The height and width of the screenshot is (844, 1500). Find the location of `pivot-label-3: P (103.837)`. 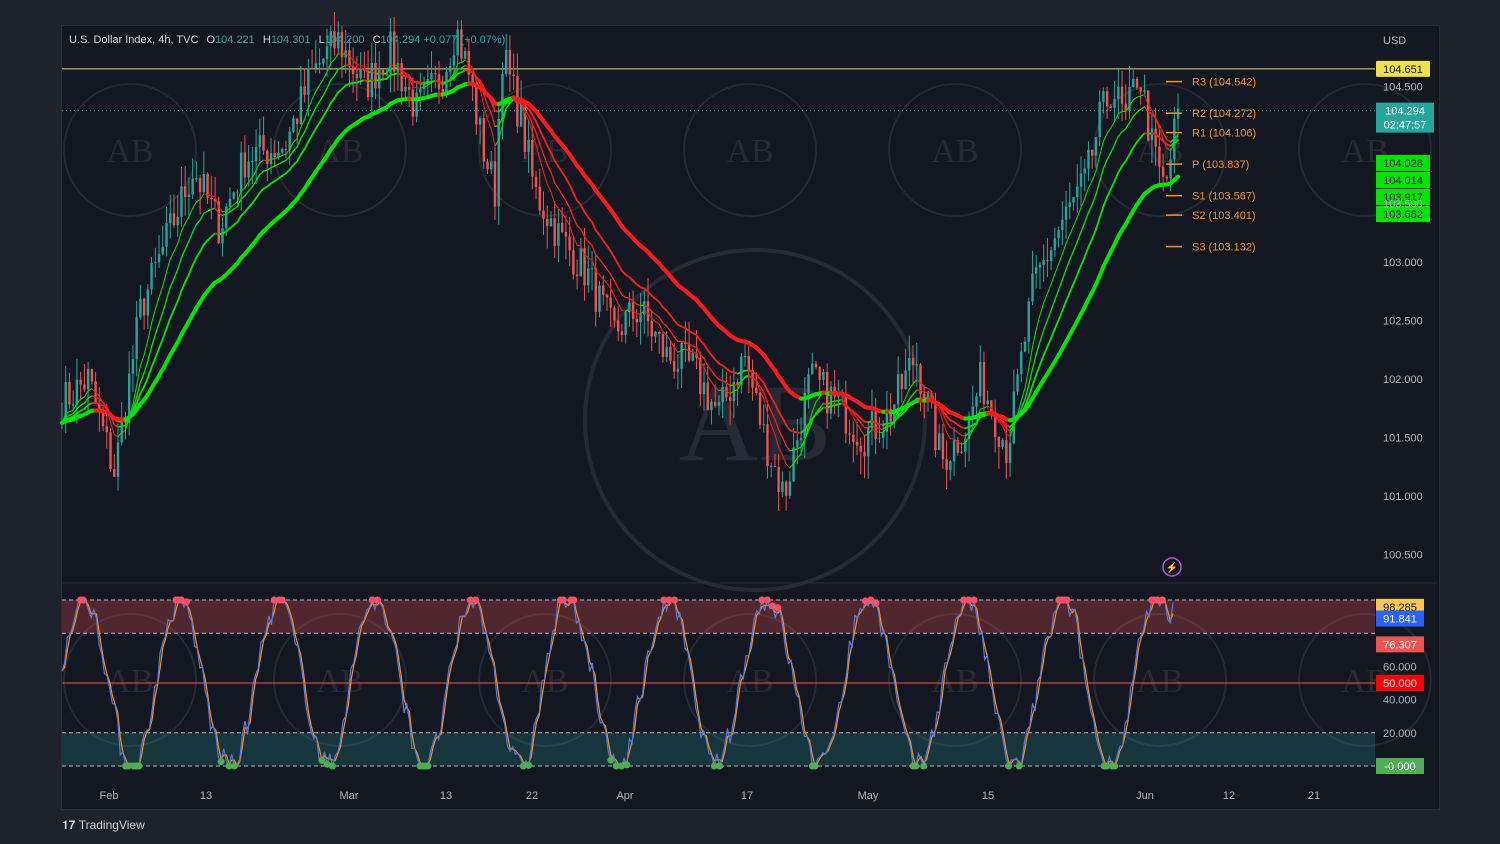

pivot-label-3: P (103.837) is located at coordinates (1220, 165).